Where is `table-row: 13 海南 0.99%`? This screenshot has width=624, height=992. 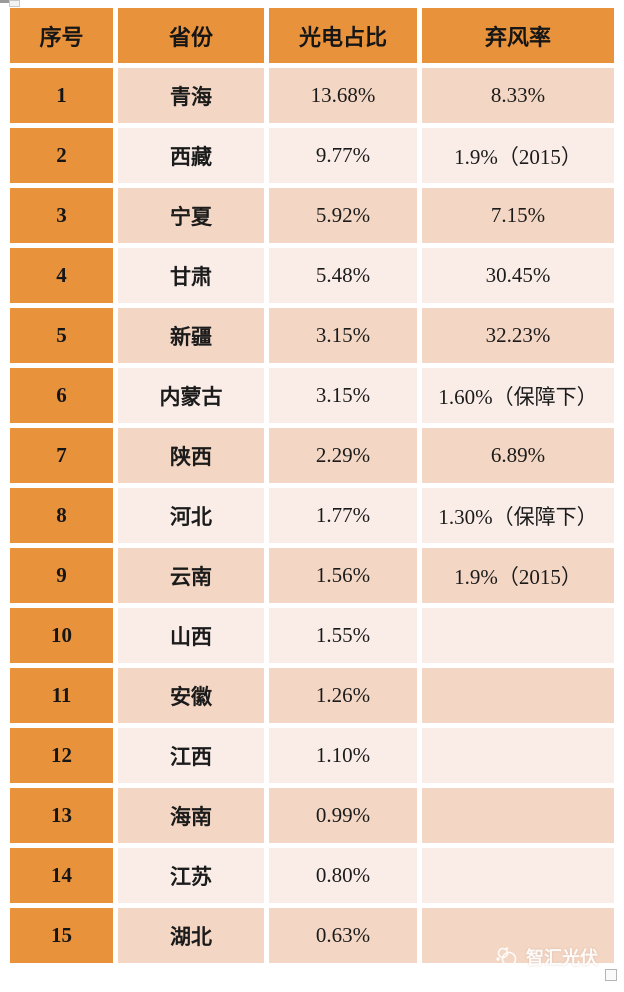
table-row: 13 海南 0.99% is located at coordinates (312, 815).